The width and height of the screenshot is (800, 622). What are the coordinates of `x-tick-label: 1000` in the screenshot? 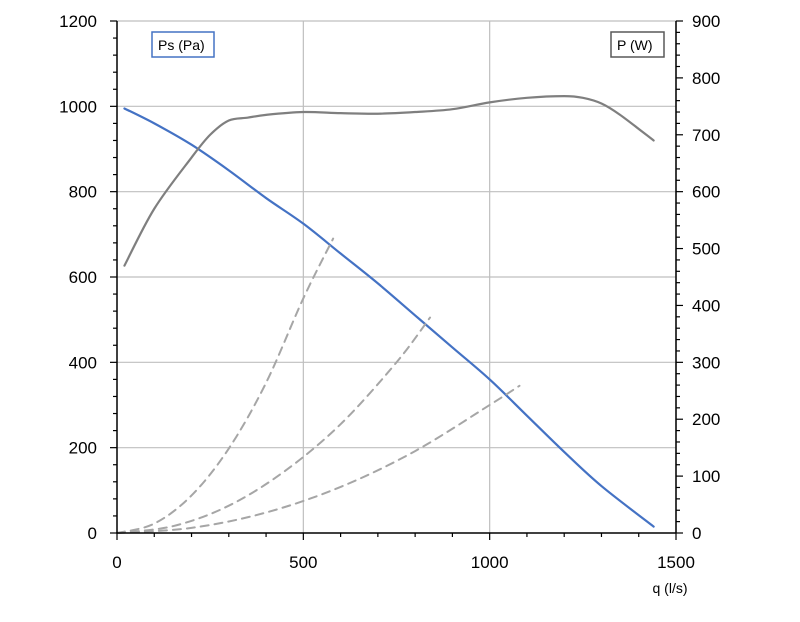 It's located at (490, 562).